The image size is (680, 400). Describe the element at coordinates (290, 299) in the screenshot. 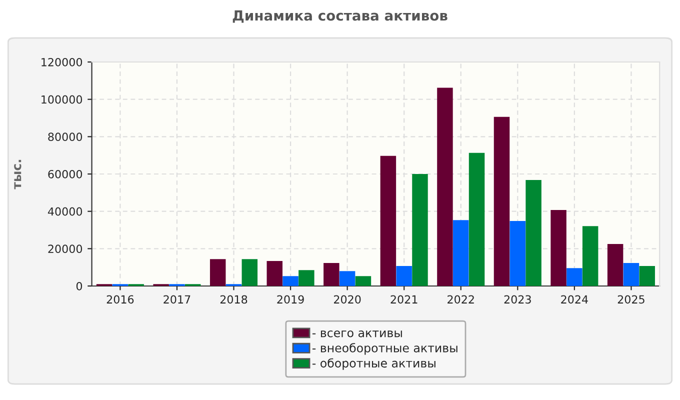

I see `x-tick-label: 2019` at that location.